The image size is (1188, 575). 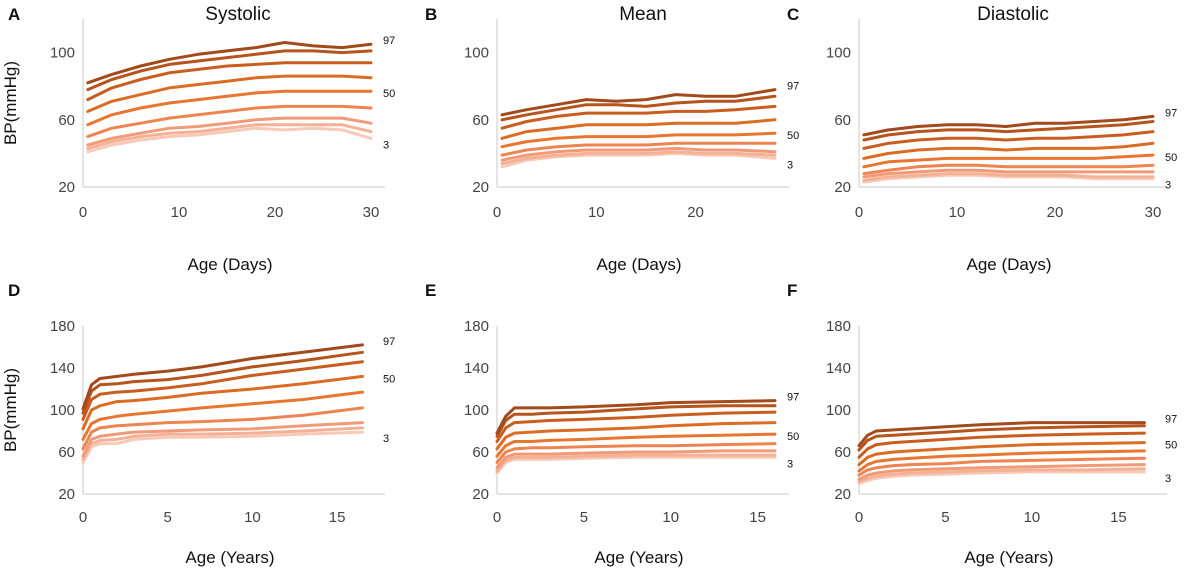 What do you see at coordinates (643, 14) in the screenshot?
I see `chart-title: Mean` at bounding box center [643, 14].